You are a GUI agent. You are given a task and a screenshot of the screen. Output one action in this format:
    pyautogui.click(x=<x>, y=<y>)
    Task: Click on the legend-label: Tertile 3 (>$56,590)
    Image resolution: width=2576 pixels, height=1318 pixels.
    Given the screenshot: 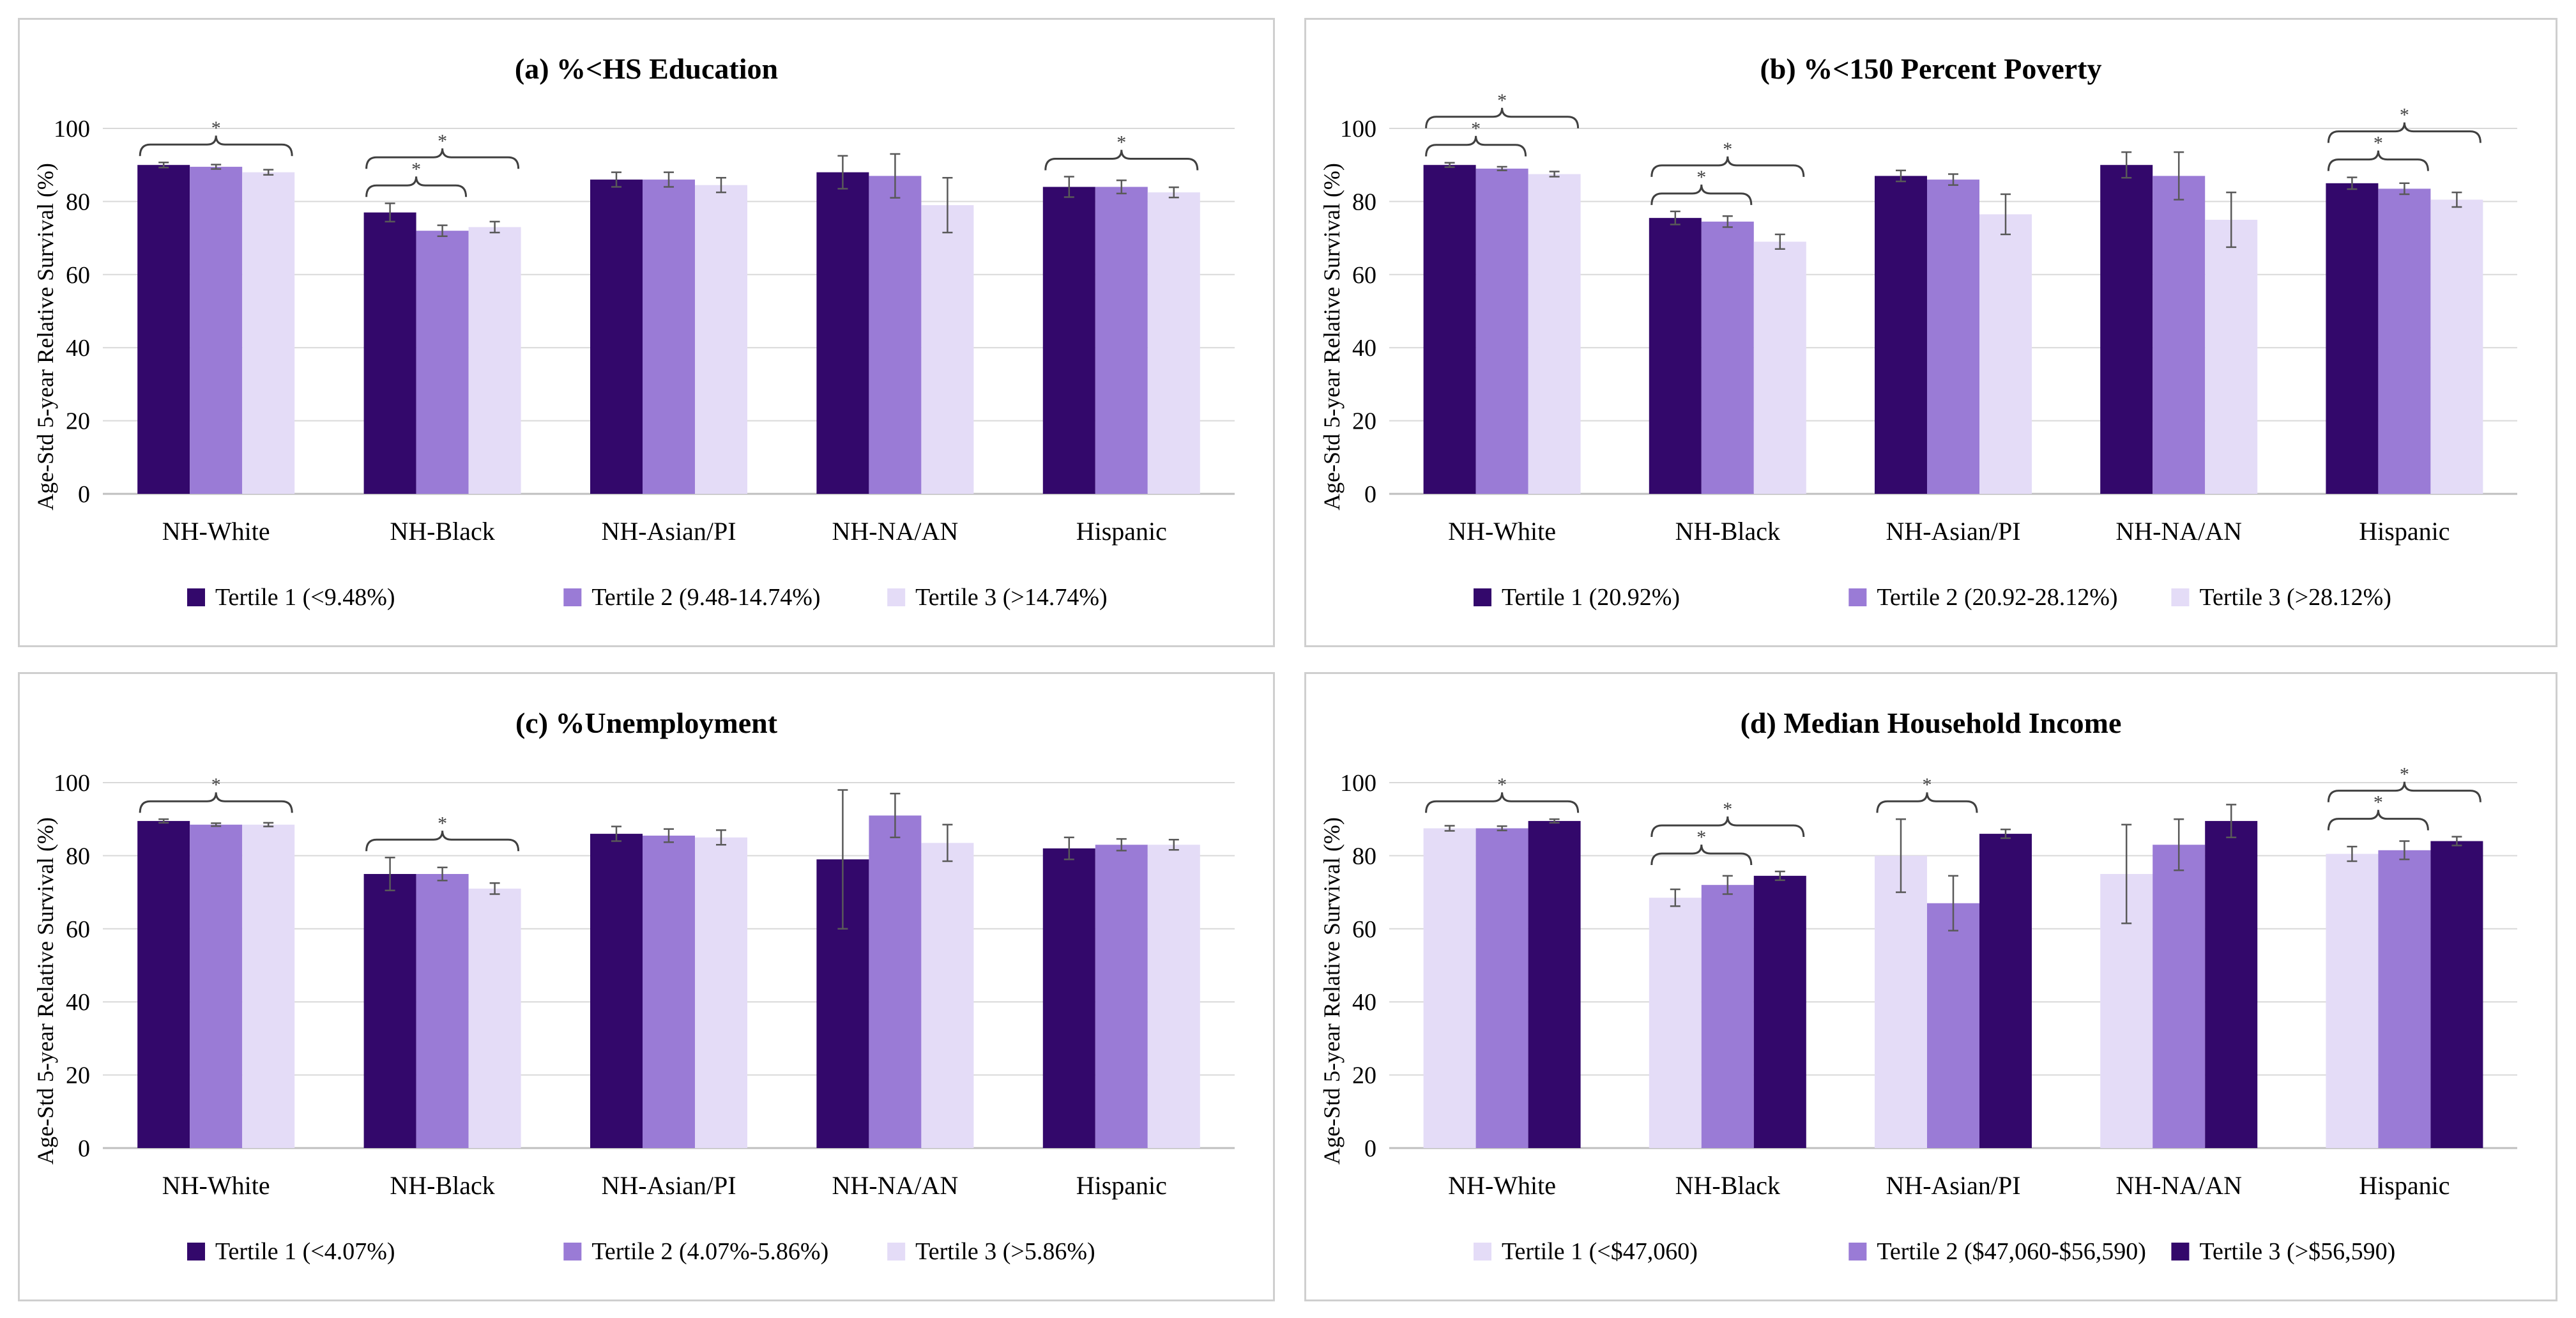 What is the action you would take?
    pyautogui.click(x=2297, y=1251)
    